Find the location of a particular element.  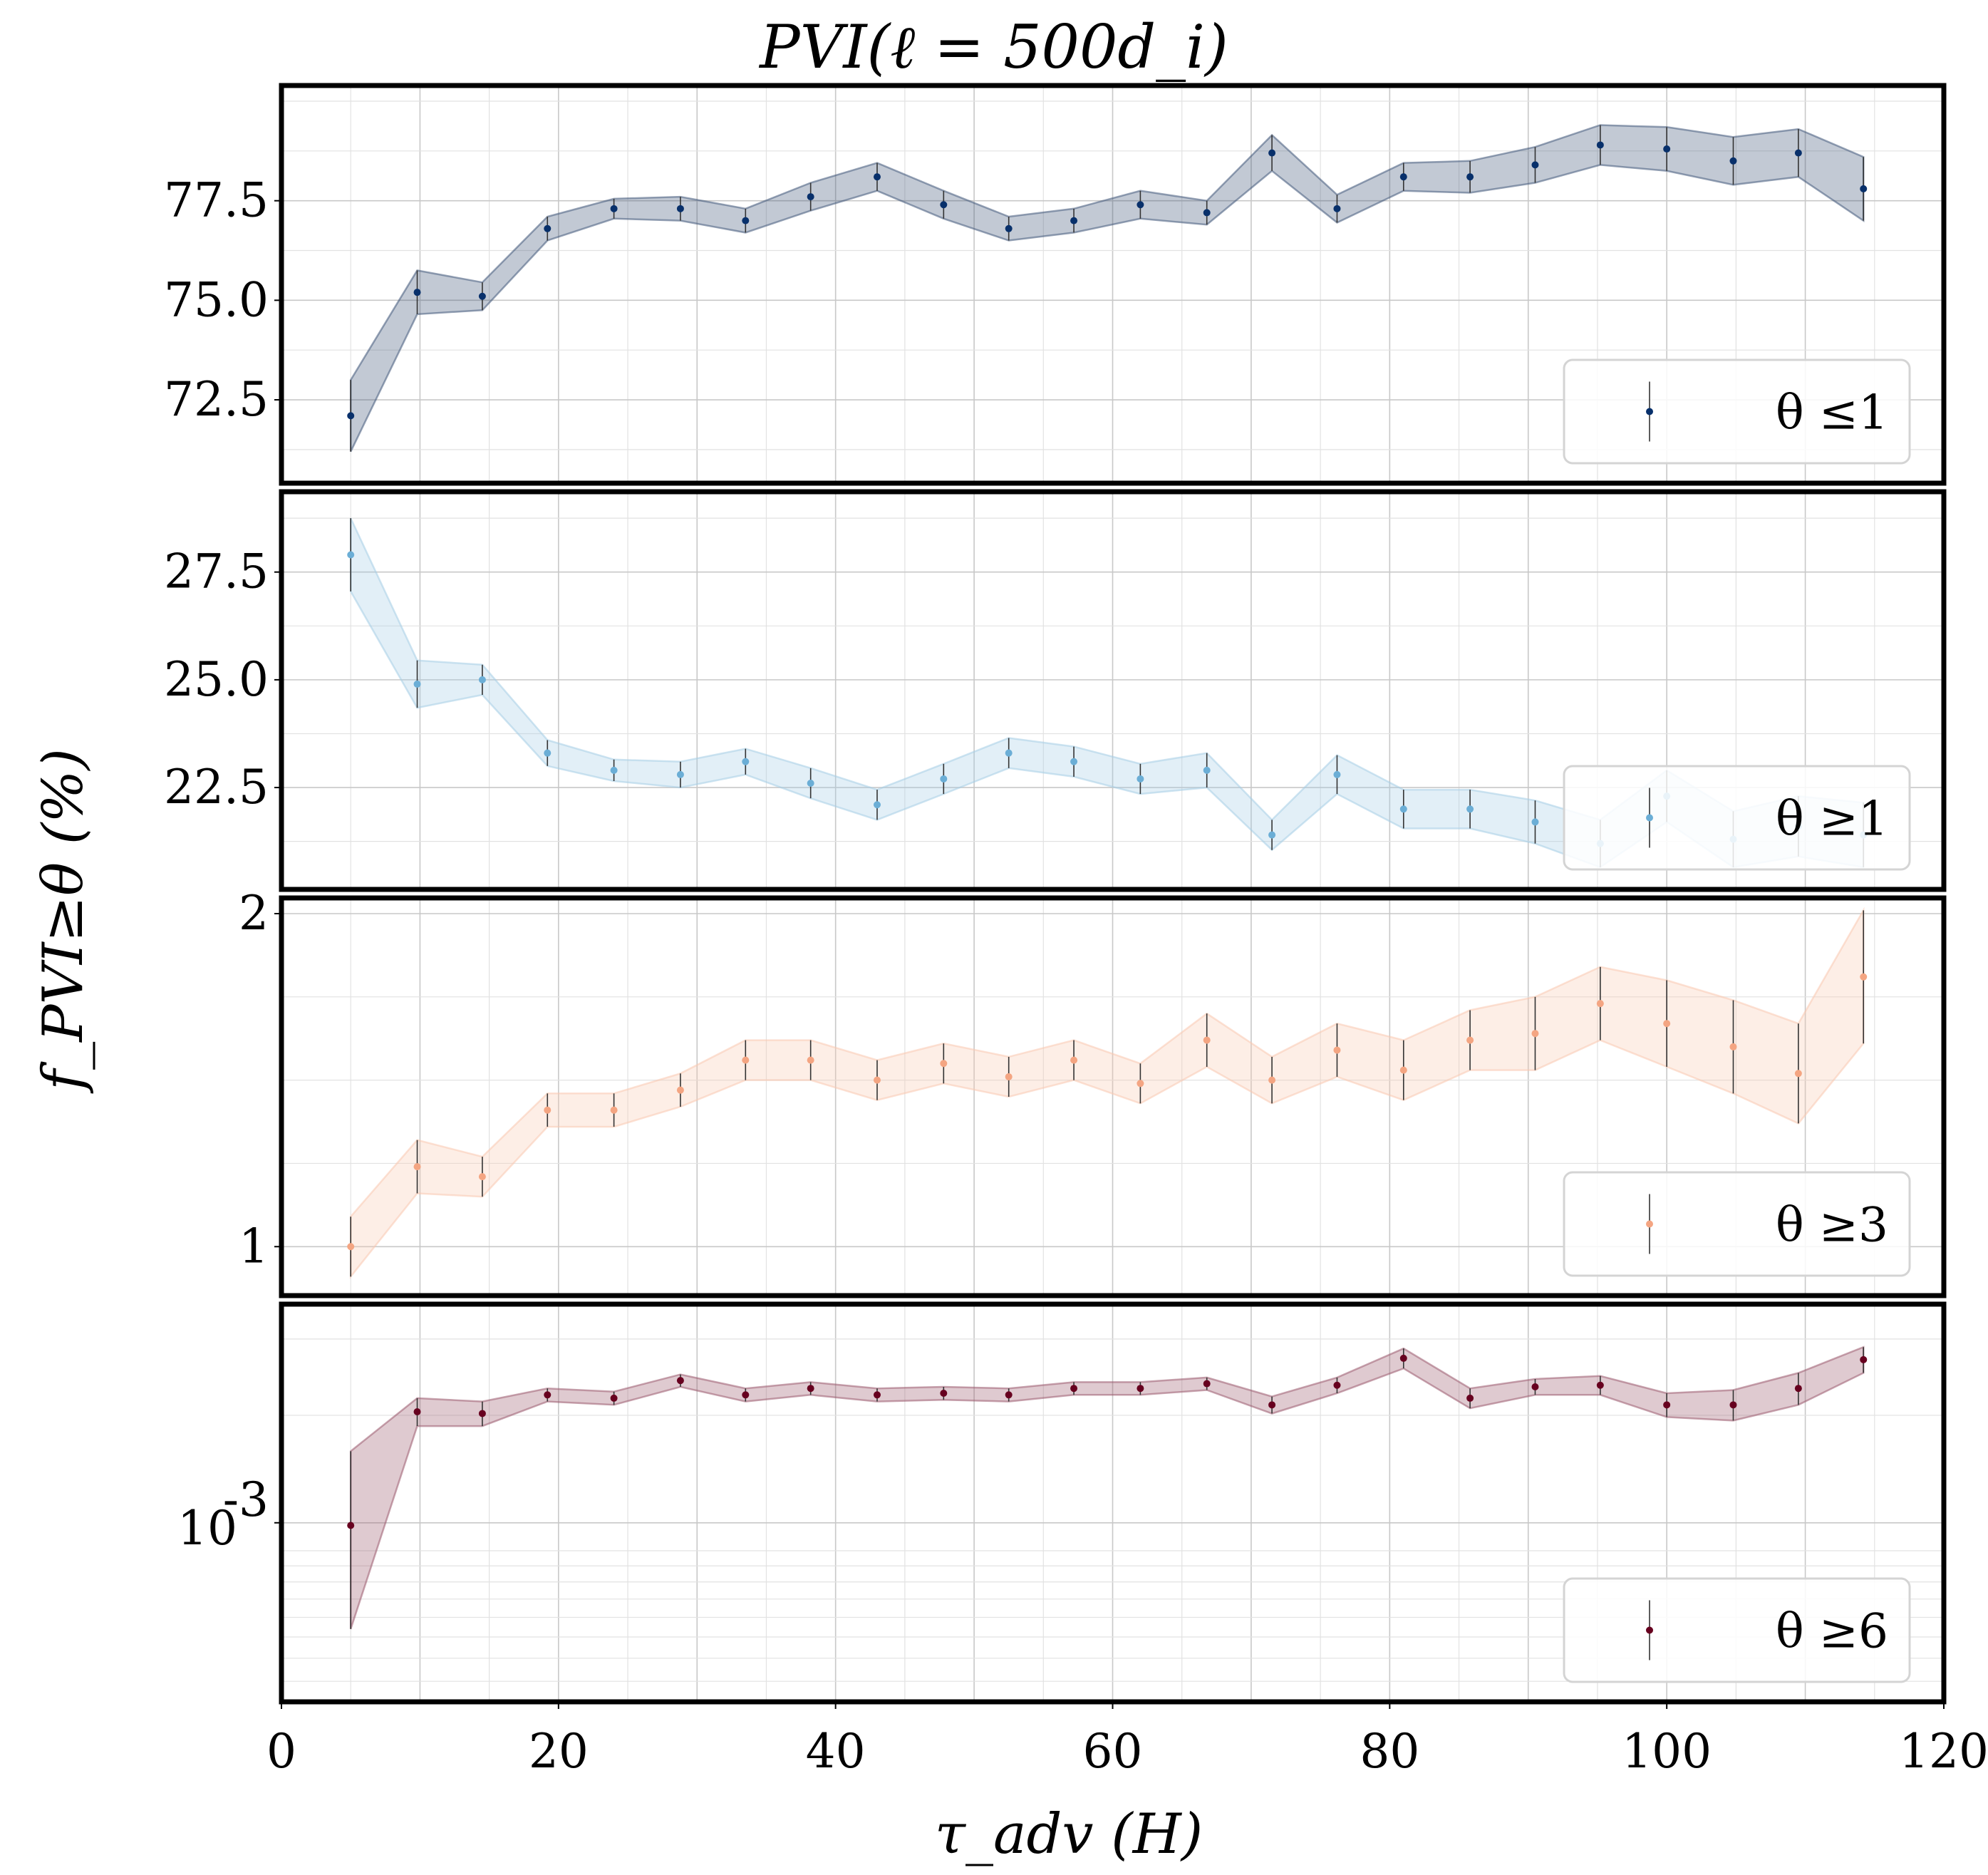

x-tick-label: 0 is located at coordinates (281, 1751).